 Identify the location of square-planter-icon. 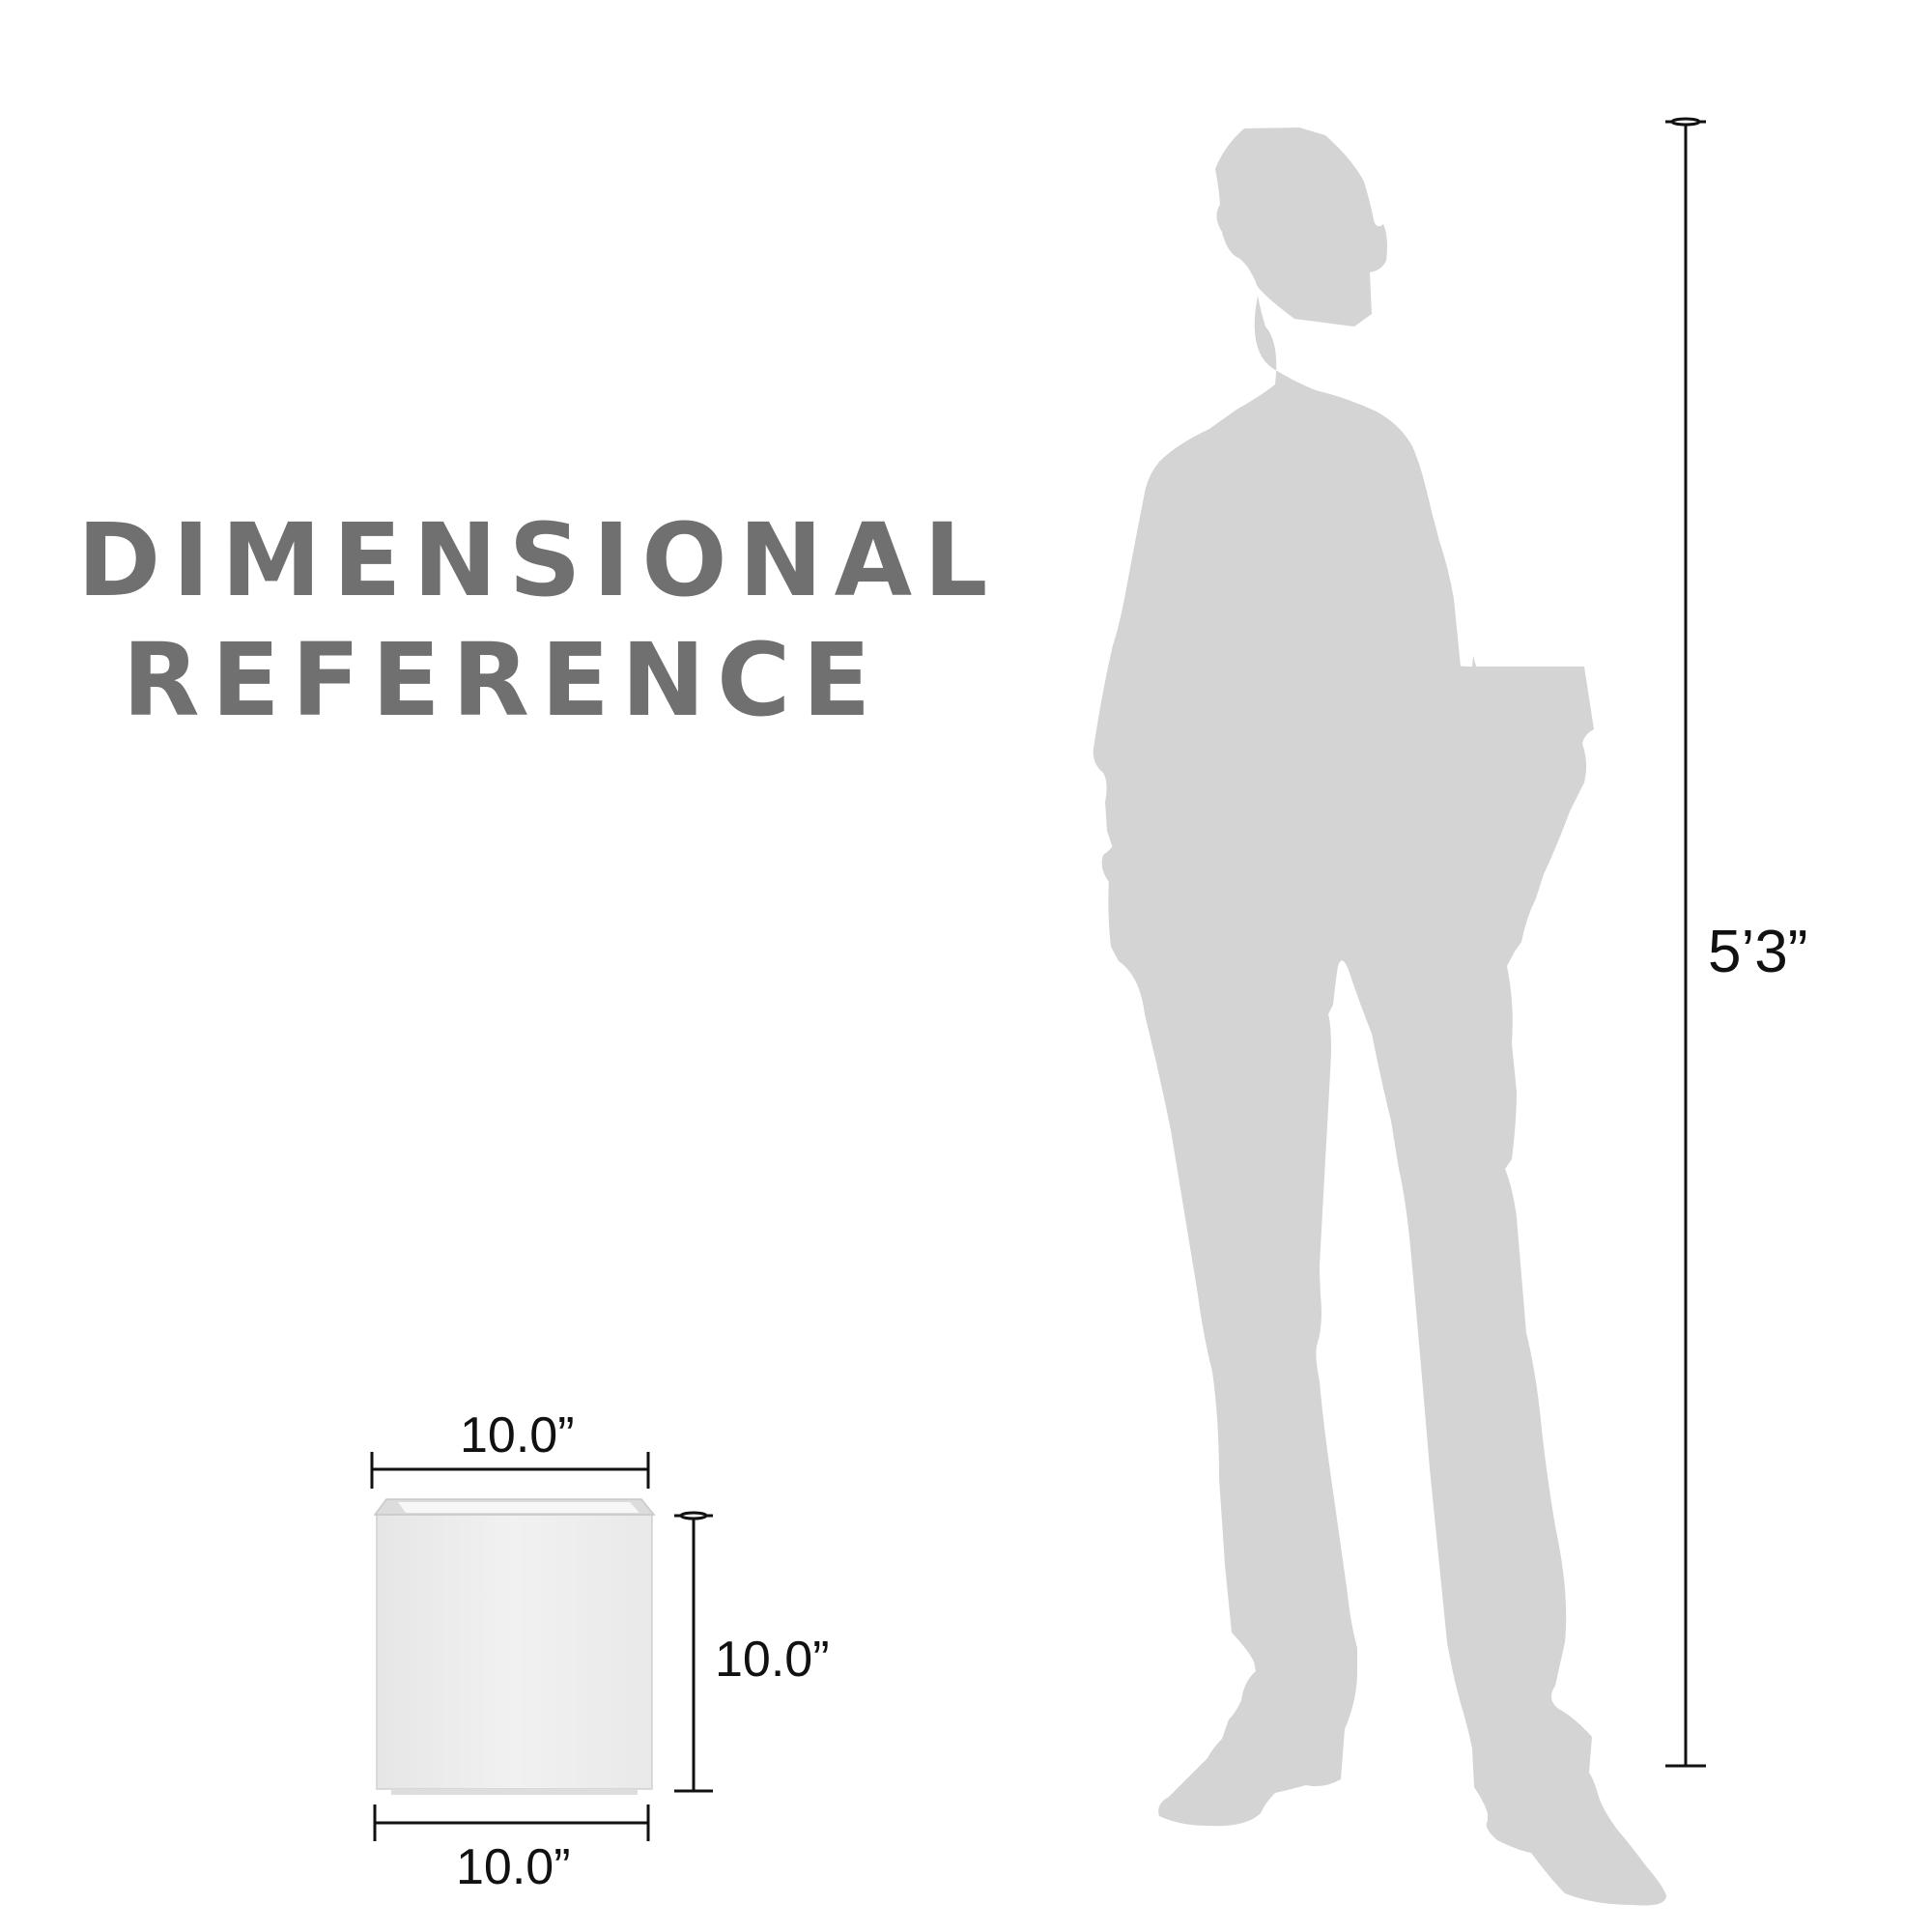
(514, 1646).